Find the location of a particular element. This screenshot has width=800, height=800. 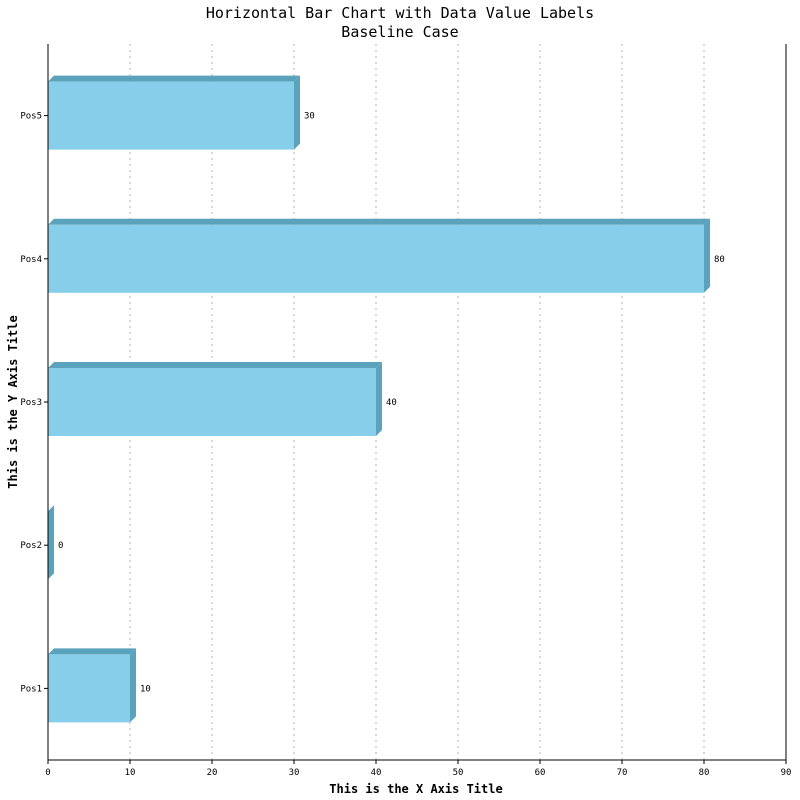

x-tick-label: 0 is located at coordinates (47, 773).